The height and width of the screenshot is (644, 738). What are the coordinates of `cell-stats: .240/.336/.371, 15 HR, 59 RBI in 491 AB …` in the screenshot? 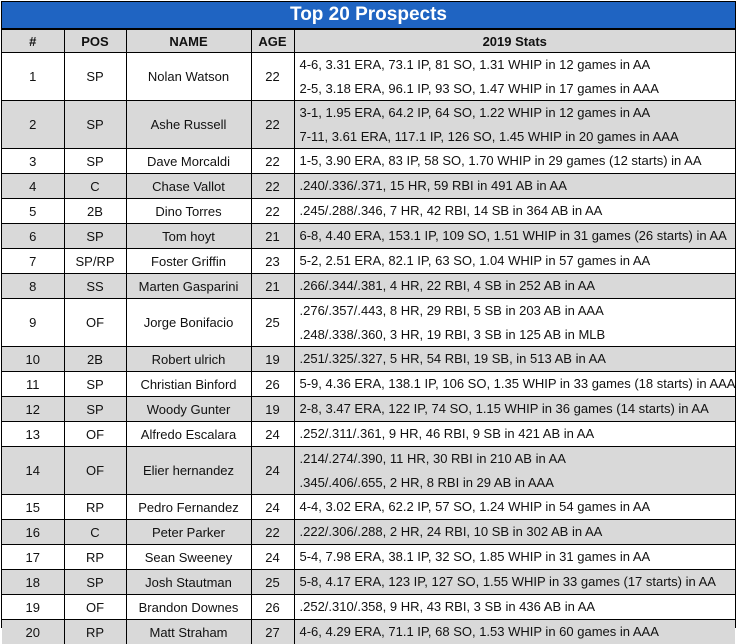 It's located at (514, 186).